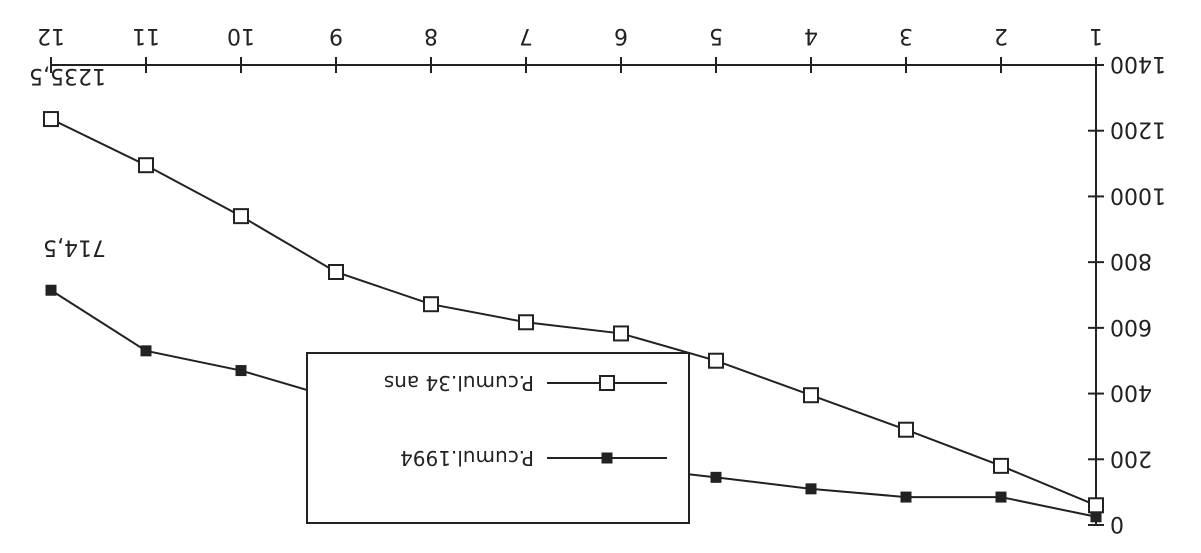 The height and width of the screenshot is (553, 1201). I want to click on y-tick-label: 1200, so click(1138, 129).